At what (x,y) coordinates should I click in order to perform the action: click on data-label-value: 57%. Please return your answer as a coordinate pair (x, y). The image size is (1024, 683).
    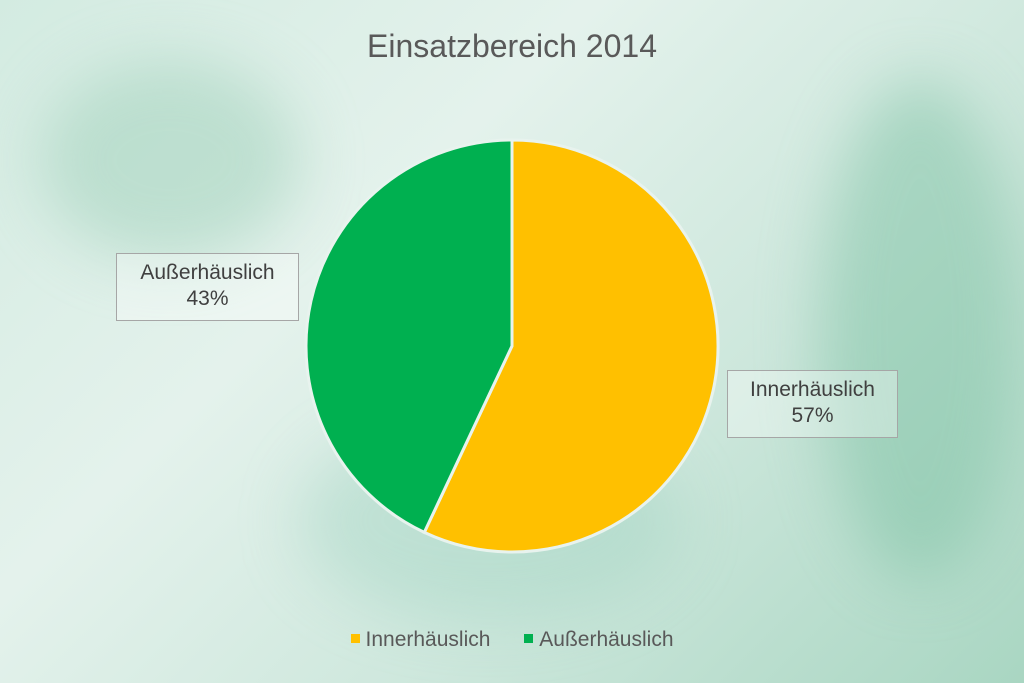
    Looking at the image, I should click on (812, 415).